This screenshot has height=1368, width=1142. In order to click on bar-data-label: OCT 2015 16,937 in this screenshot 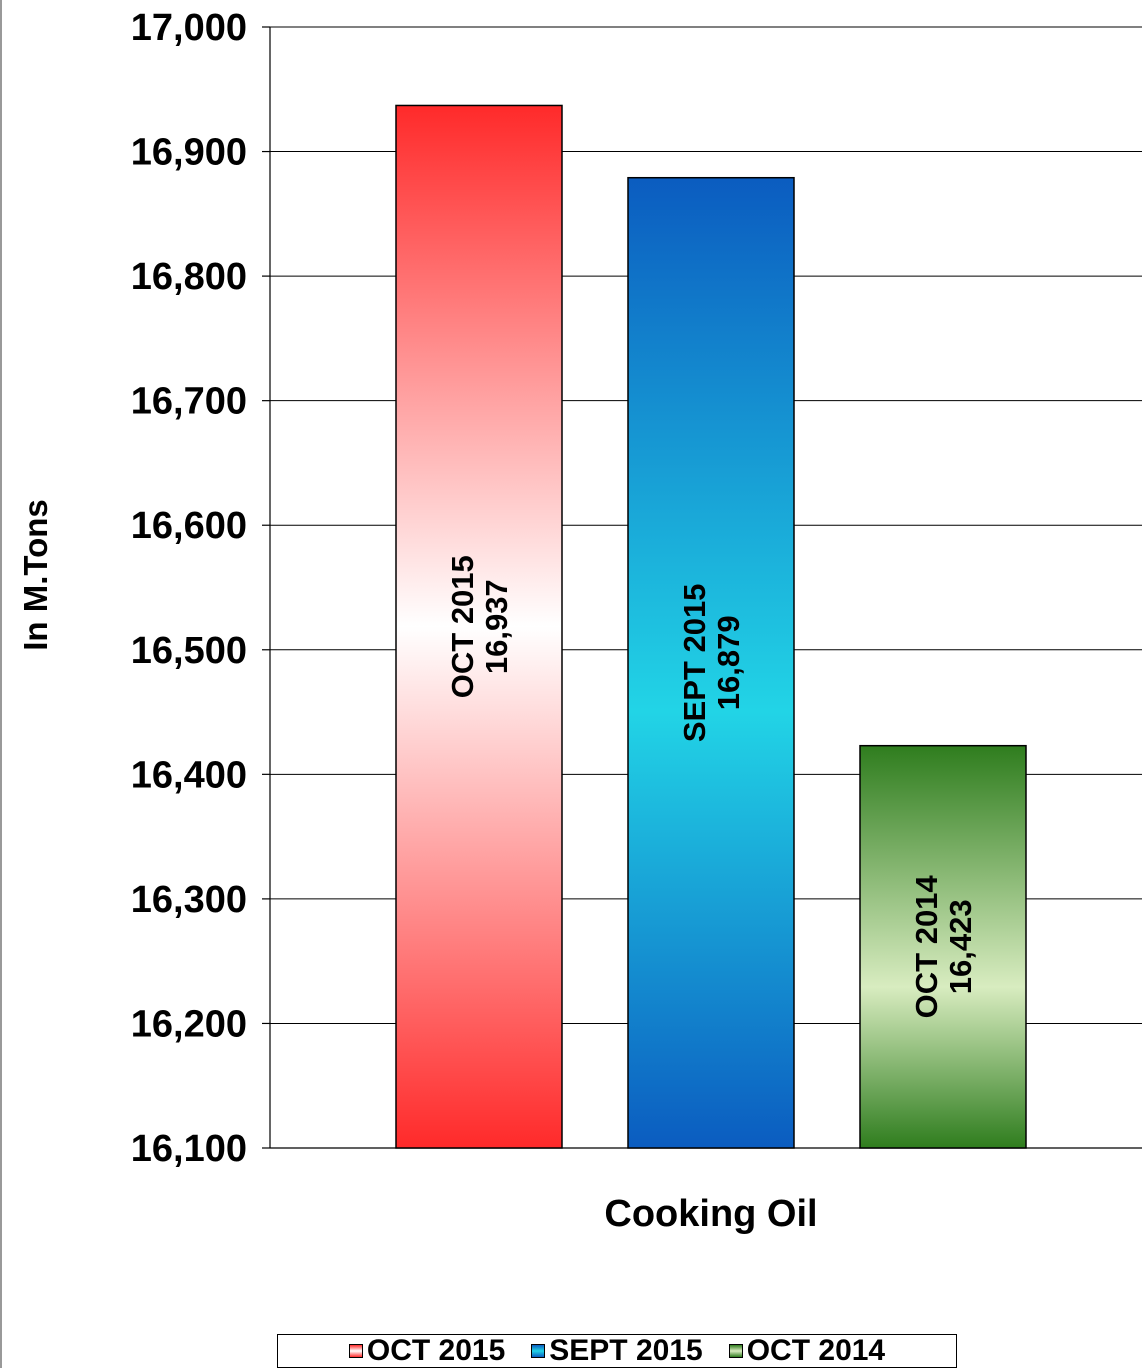, I will do `click(479, 626)`.